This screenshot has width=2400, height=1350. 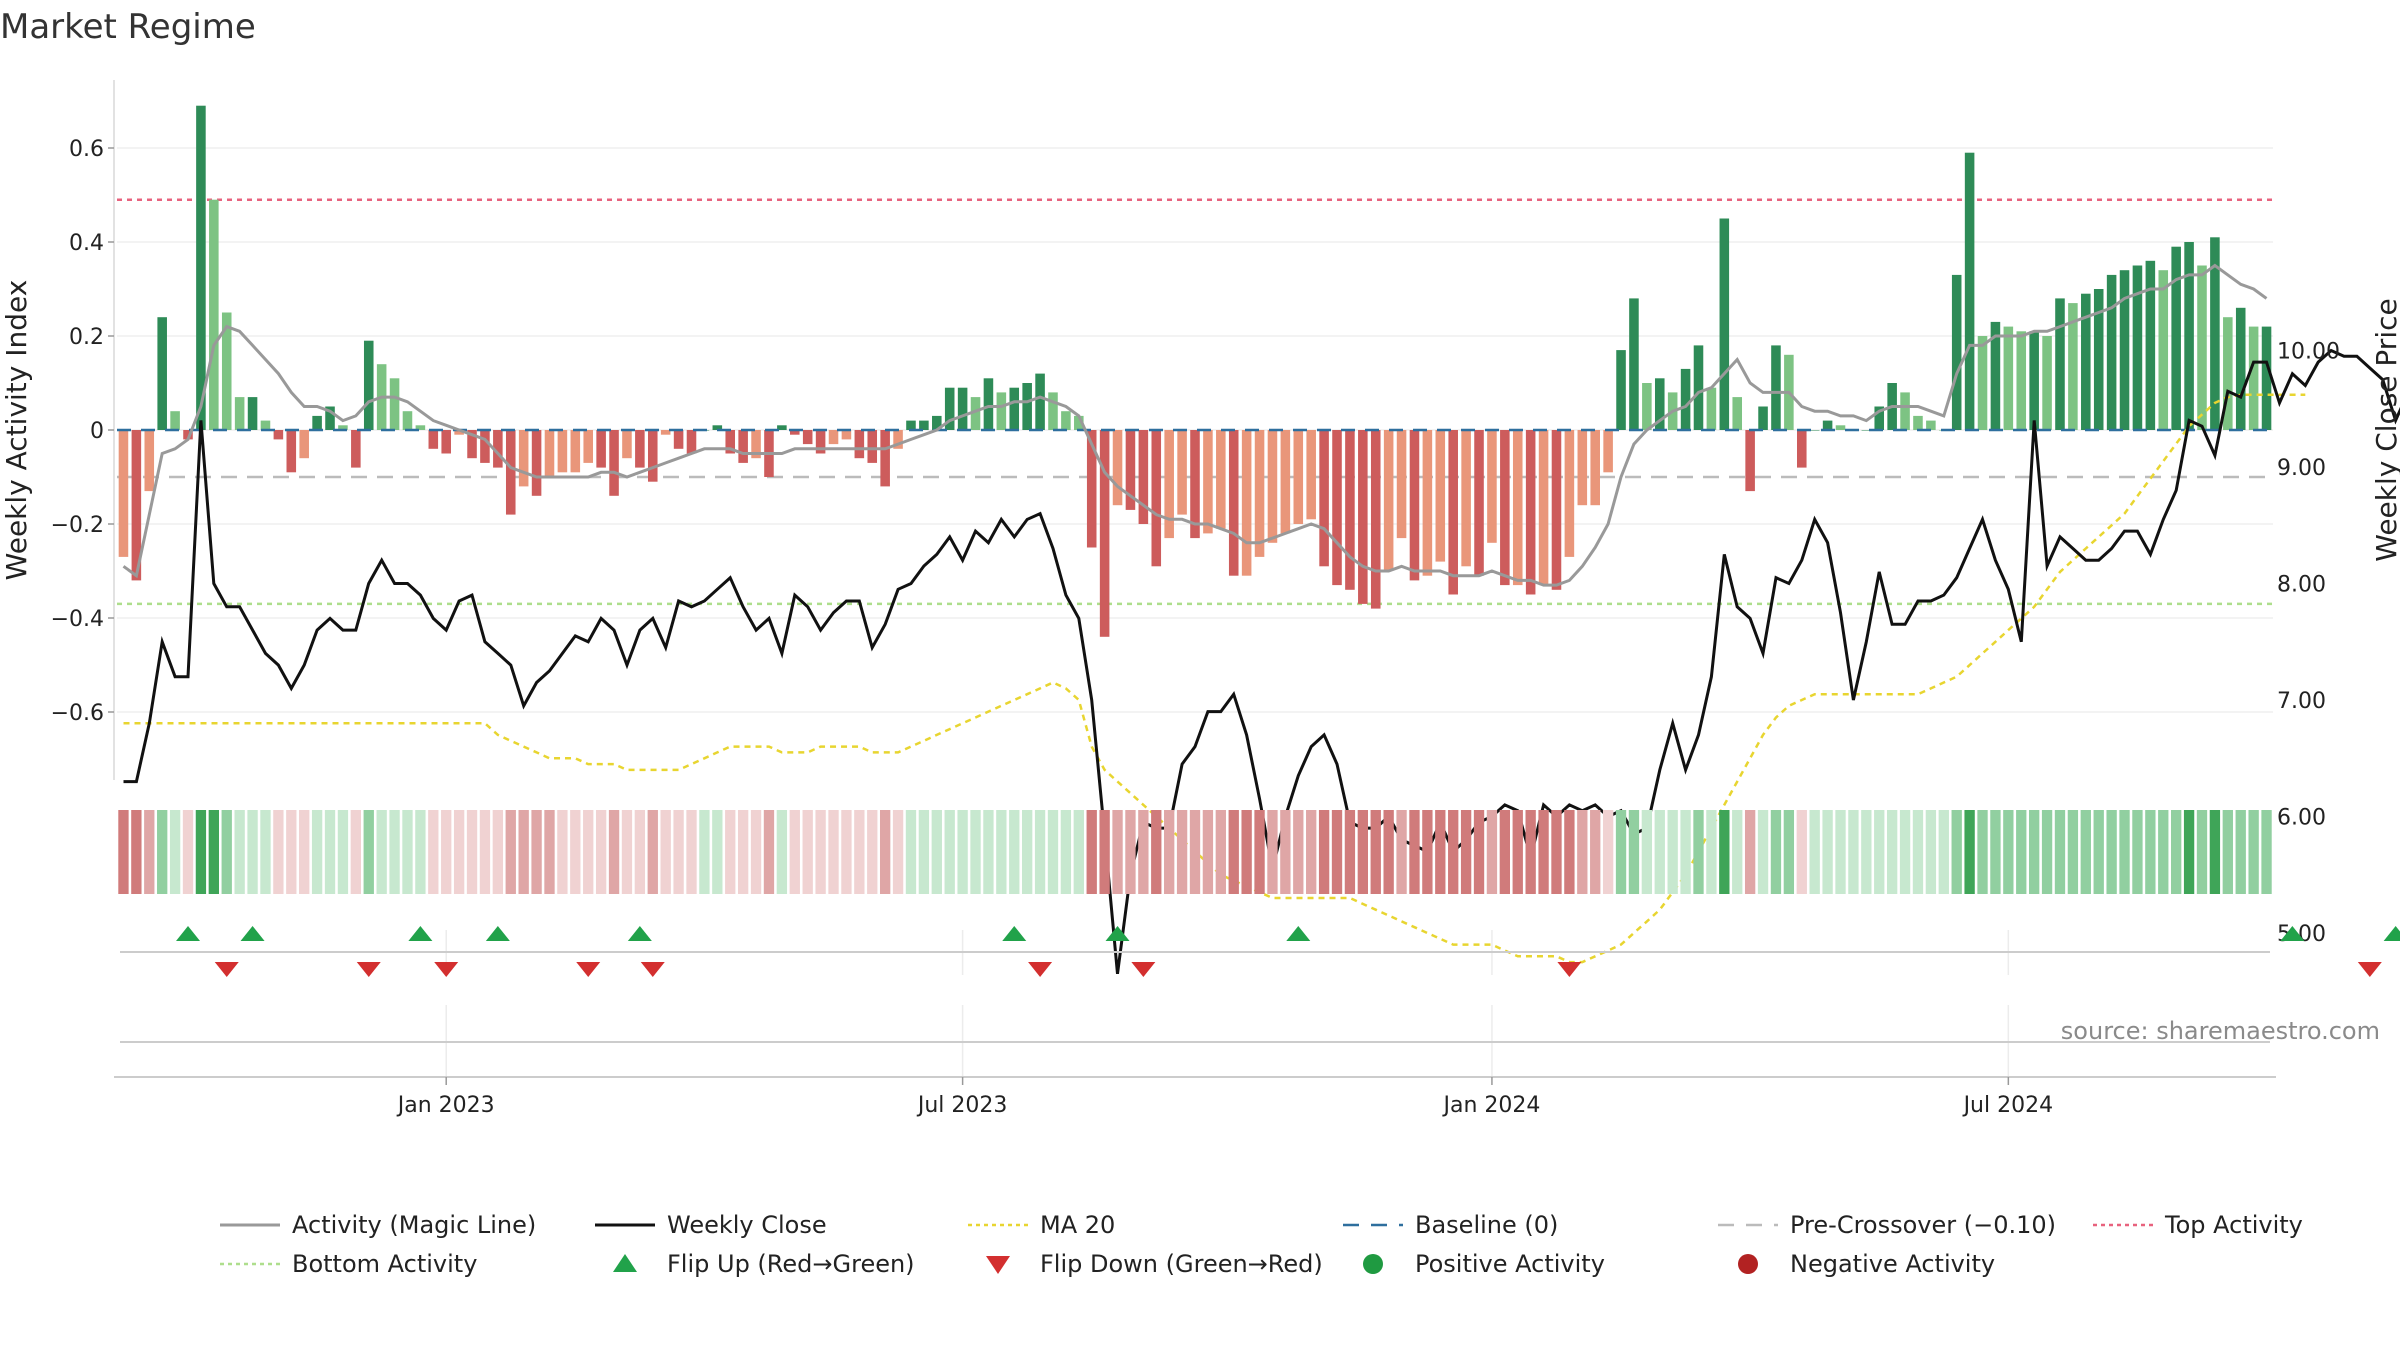 What do you see at coordinates (86, 337) in the screenshot?
I see `y-tick-label: 0.2` at bounding box center [86, 337].